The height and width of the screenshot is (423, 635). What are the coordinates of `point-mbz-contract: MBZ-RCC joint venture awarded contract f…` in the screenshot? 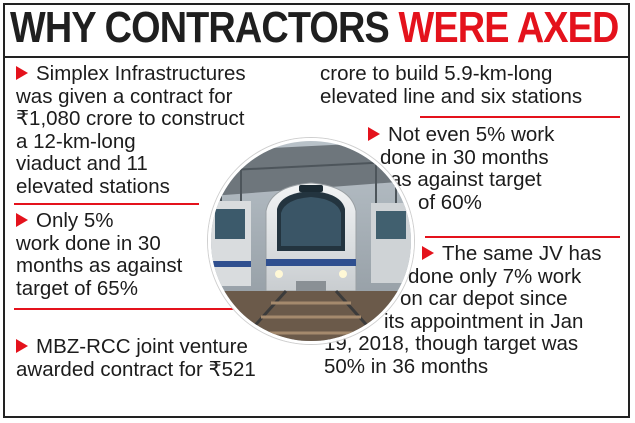 It's located at (136, 358).